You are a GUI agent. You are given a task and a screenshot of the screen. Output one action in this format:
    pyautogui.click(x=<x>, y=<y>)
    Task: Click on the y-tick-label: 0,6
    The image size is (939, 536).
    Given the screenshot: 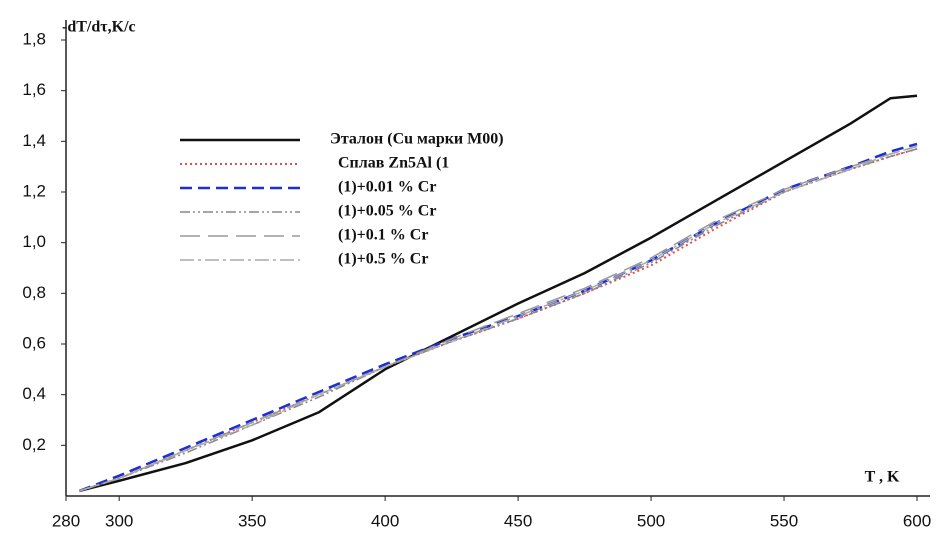 What is the action you would take?
    pyautogui.click(x=34, y=342)
    